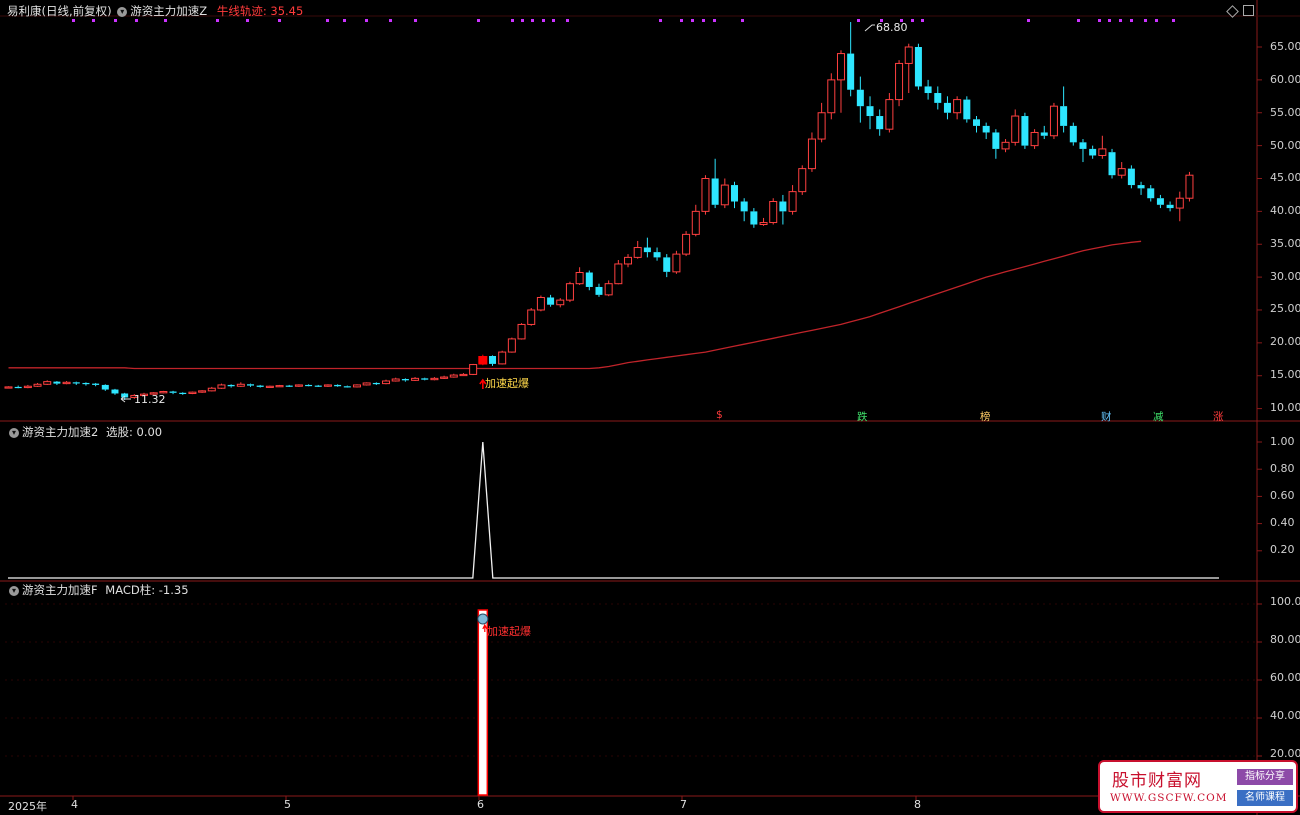 The width and height of the screenshot is (1300, 815). Describe the element at coordinates (1285, 308) in the screenshot. I see `y-tick-label: 25.00` at that location.